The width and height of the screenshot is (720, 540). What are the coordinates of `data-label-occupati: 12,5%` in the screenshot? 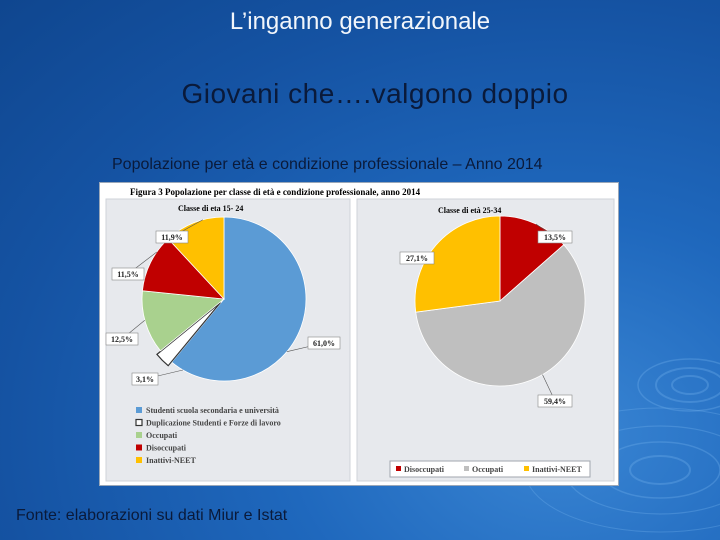 It's located at (122, 339).